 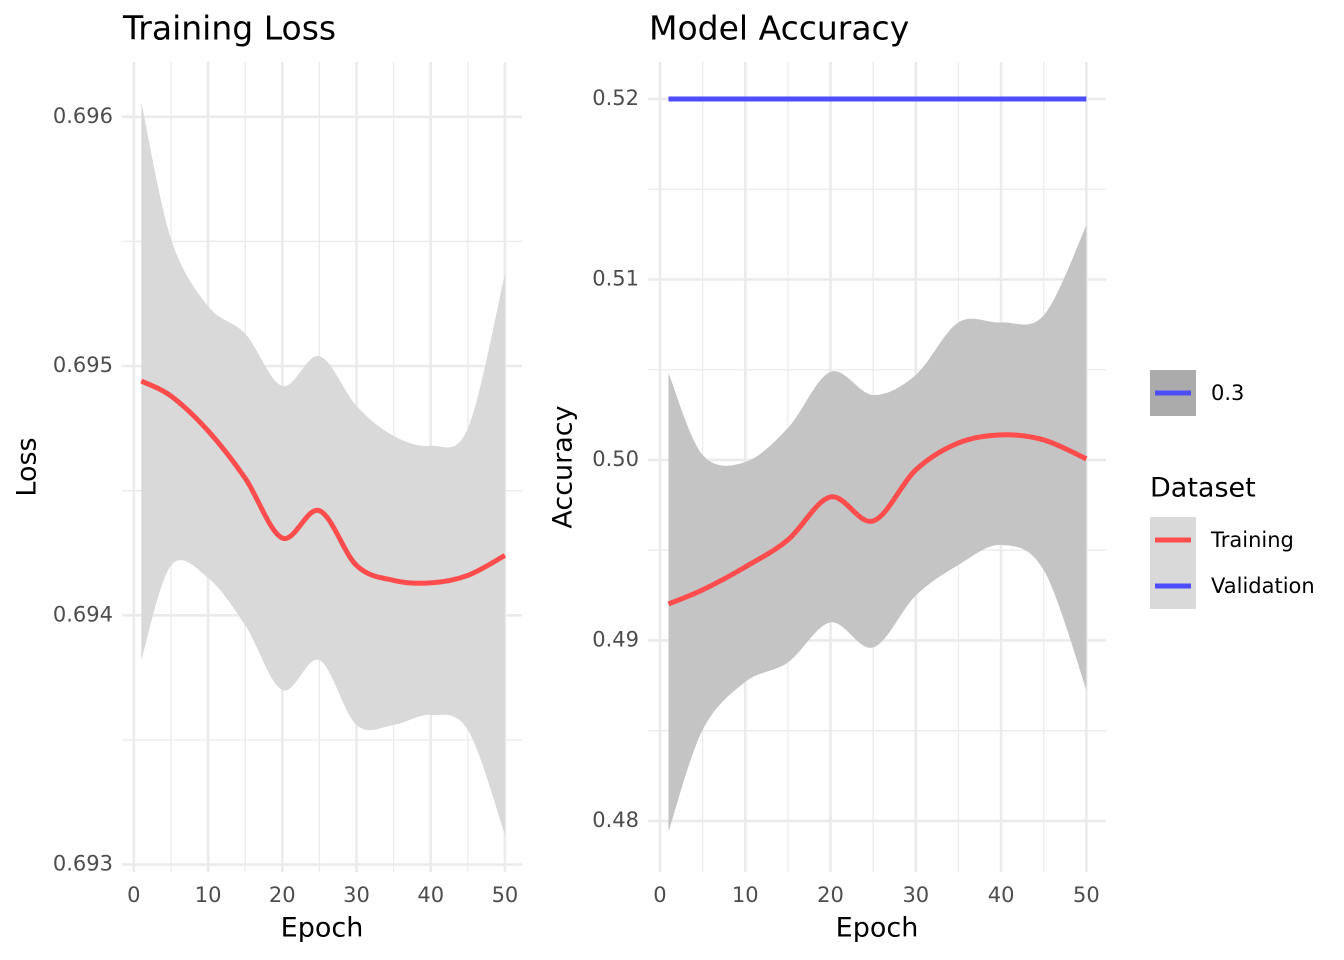 I want to click on legend: 0.3 Dataset Training Validation, so click(x=1232, y=489).